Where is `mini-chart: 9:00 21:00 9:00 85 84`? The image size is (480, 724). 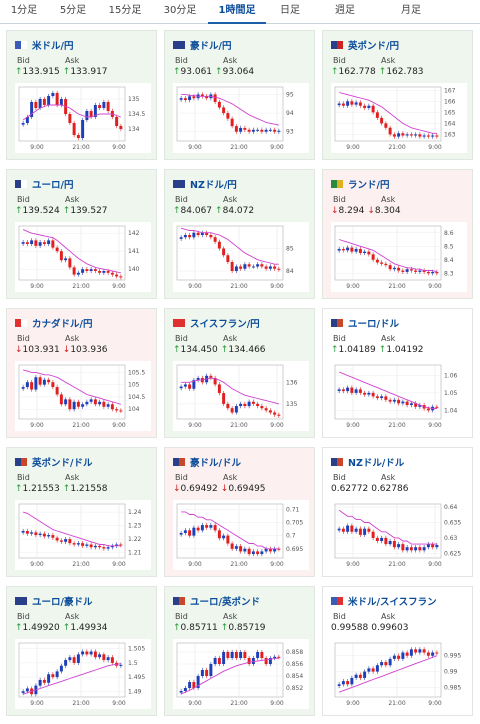
mini-chart: 9:00 21:00 9:00 85 84 is located at coordinates (241, 257).